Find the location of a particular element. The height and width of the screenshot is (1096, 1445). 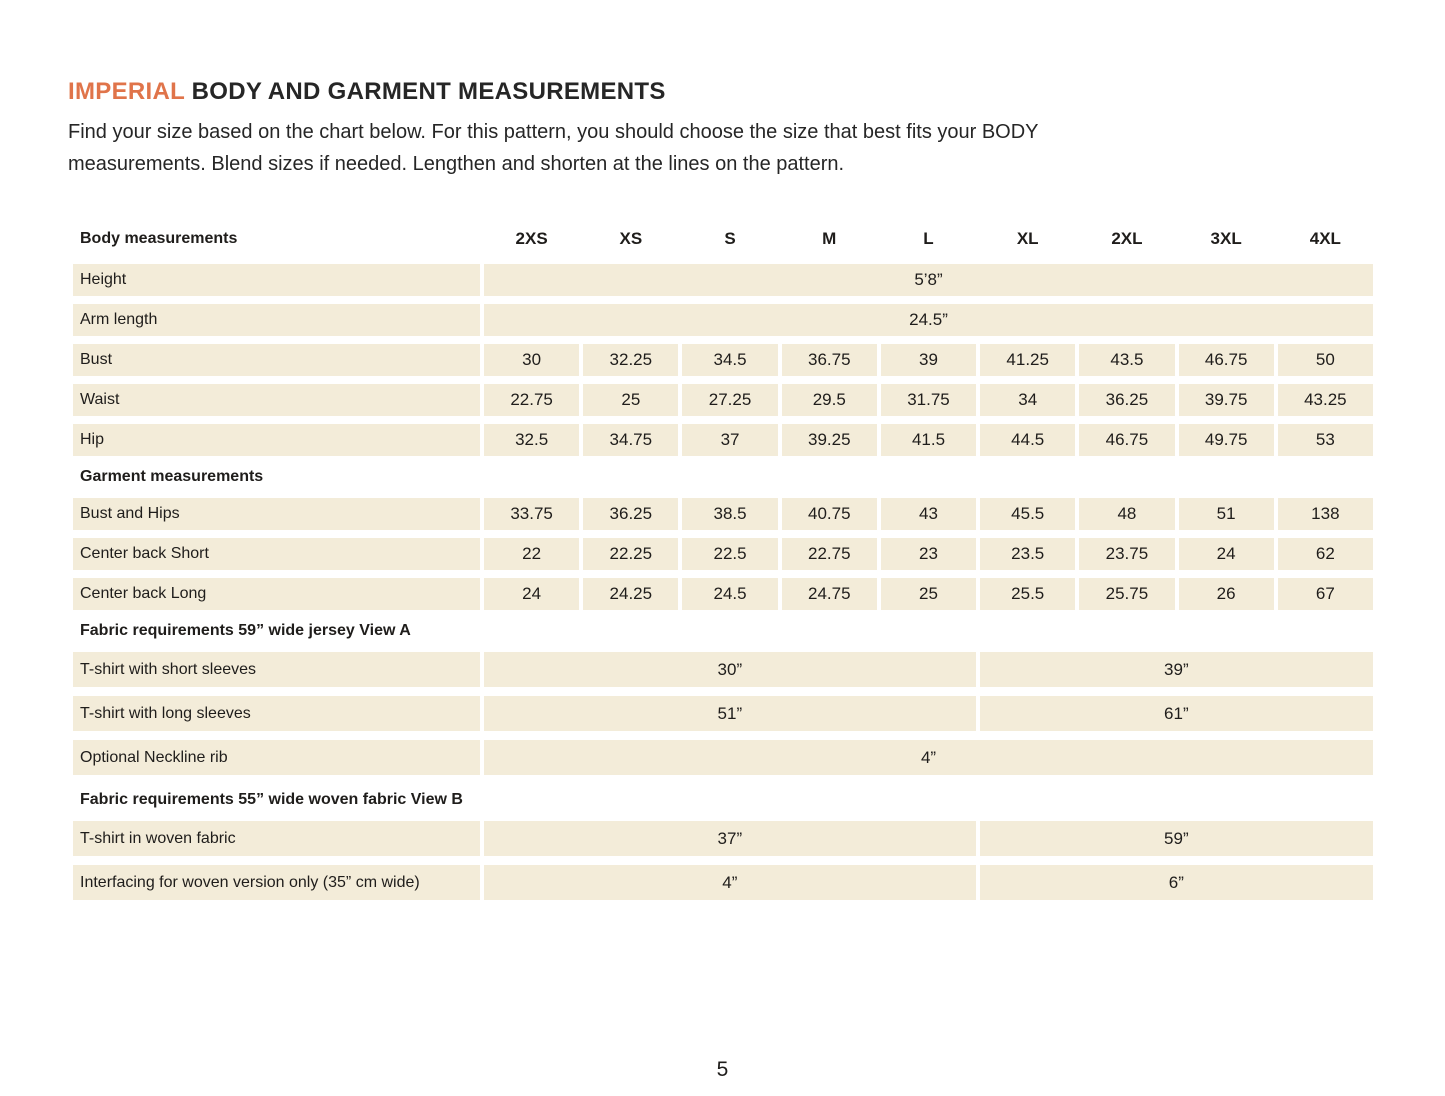

title-rest: BODY AND GARMENT MEASUREMENTS is located at coordinates (425, 91).